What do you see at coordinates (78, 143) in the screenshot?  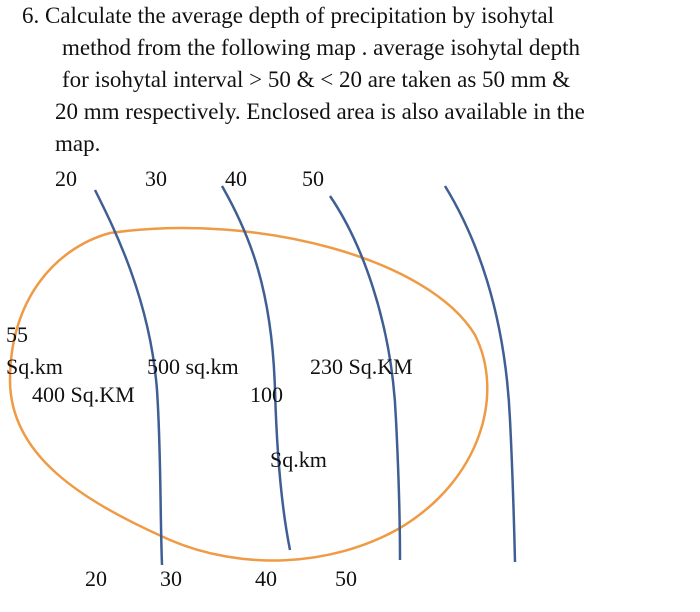 I see `question-line-5: map.` at bounding box center [78, 143].